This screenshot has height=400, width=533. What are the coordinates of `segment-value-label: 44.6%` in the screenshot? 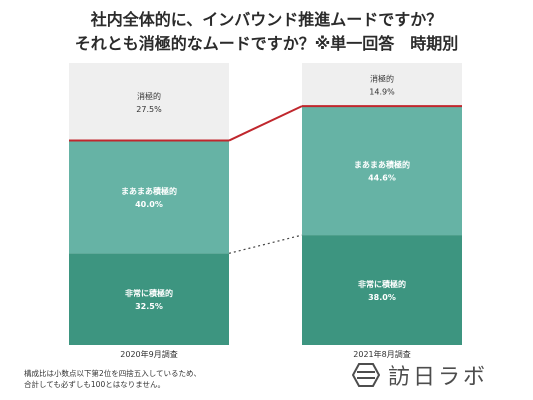 It's located at (382, 178).